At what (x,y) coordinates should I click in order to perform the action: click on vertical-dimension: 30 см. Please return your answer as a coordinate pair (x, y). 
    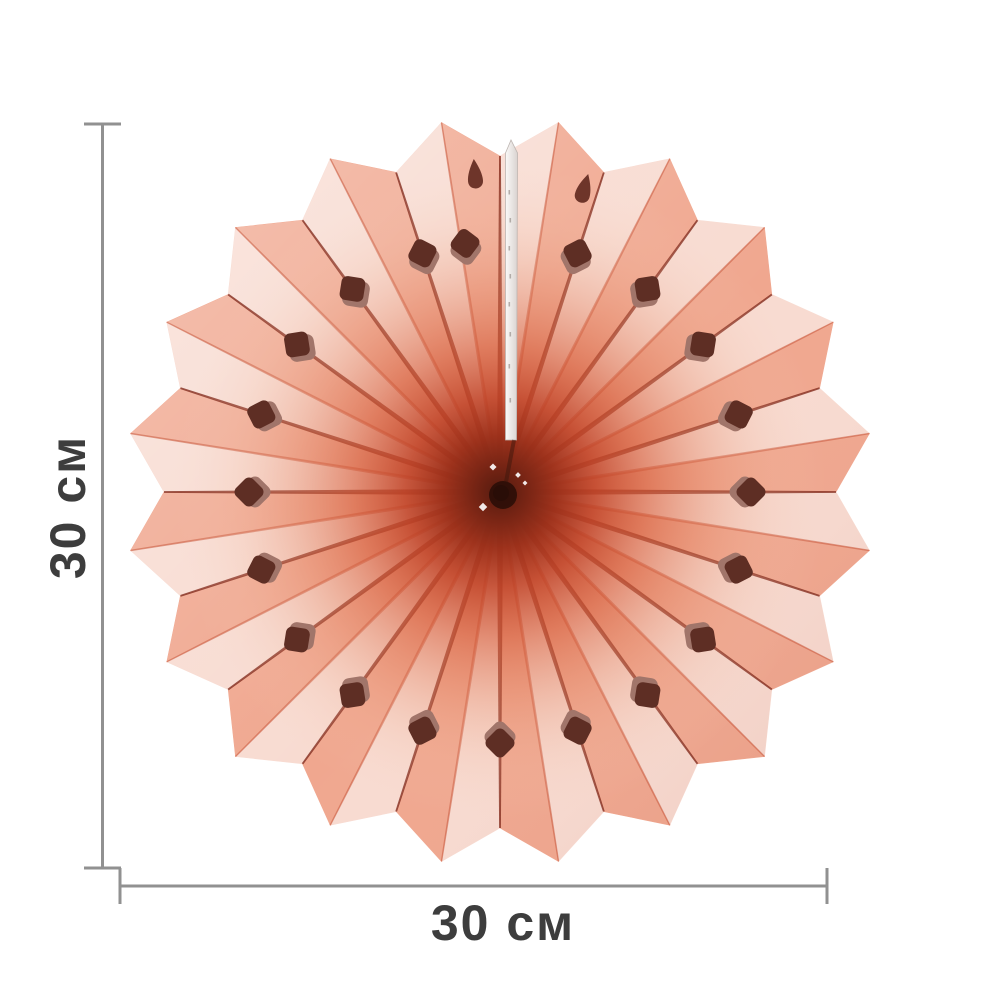
    Looking at the image, I should click on (80, 496).